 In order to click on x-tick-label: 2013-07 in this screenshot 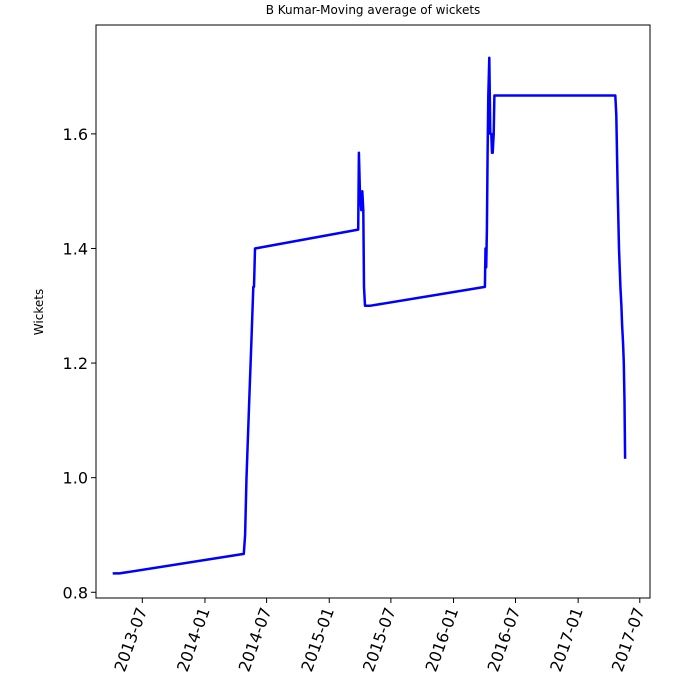, I will do `click(130, 639)`.